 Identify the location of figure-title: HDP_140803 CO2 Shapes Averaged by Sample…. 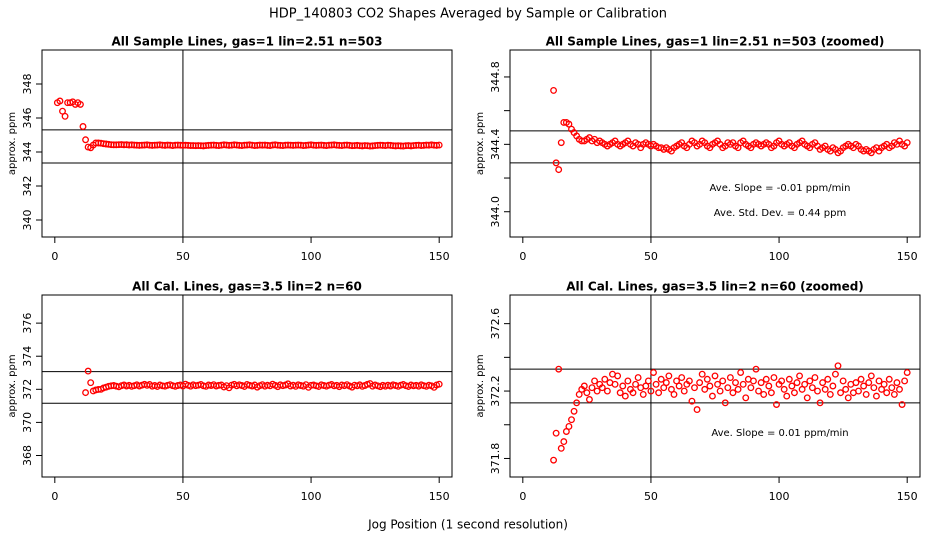
(468, 14).